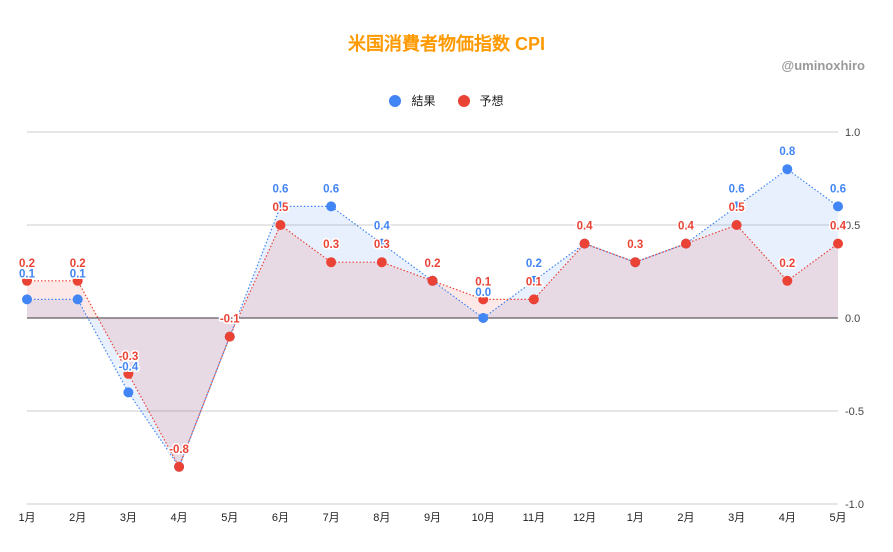 Image resolution: width=893 pixels, height=552 pixels. What do you see at coordinates (584, 518) in the screenshot?
I see `x-tick-label: 12月` at bounding box center [584, 518].